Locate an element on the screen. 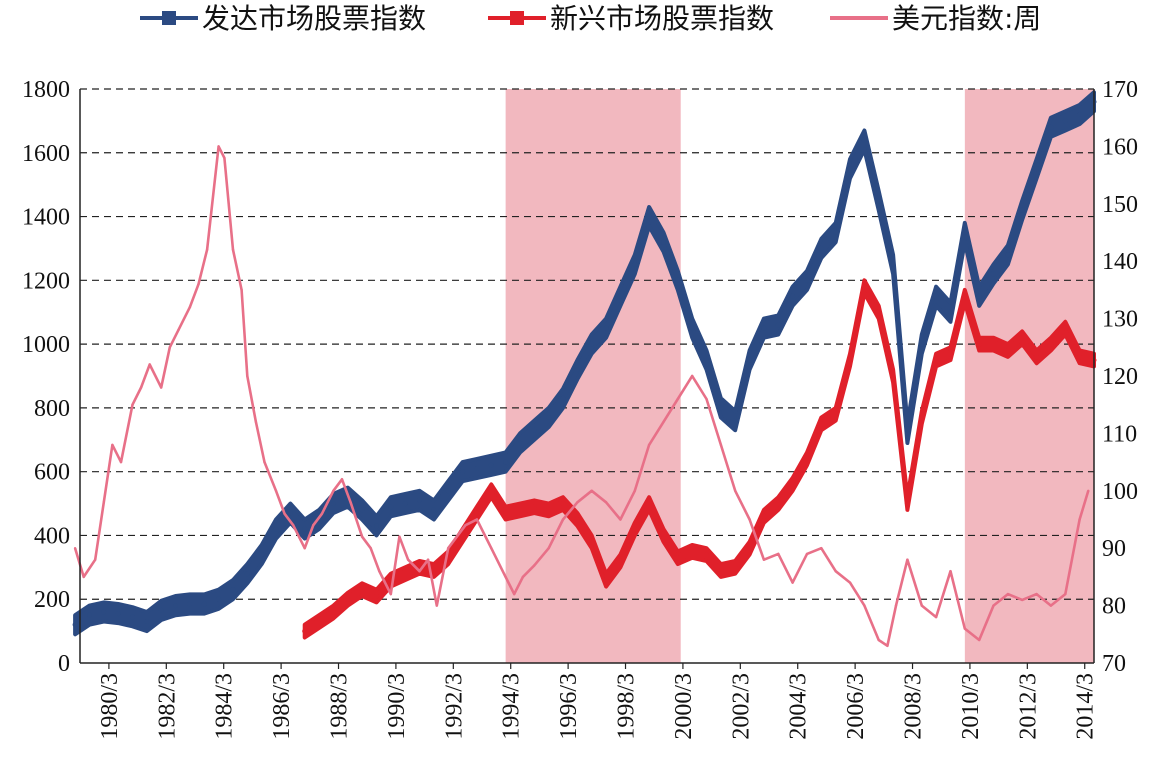 The height and width of the screenshot is (777, 1160). right-tick-label: 120 is located at coordinates (1120, 377).